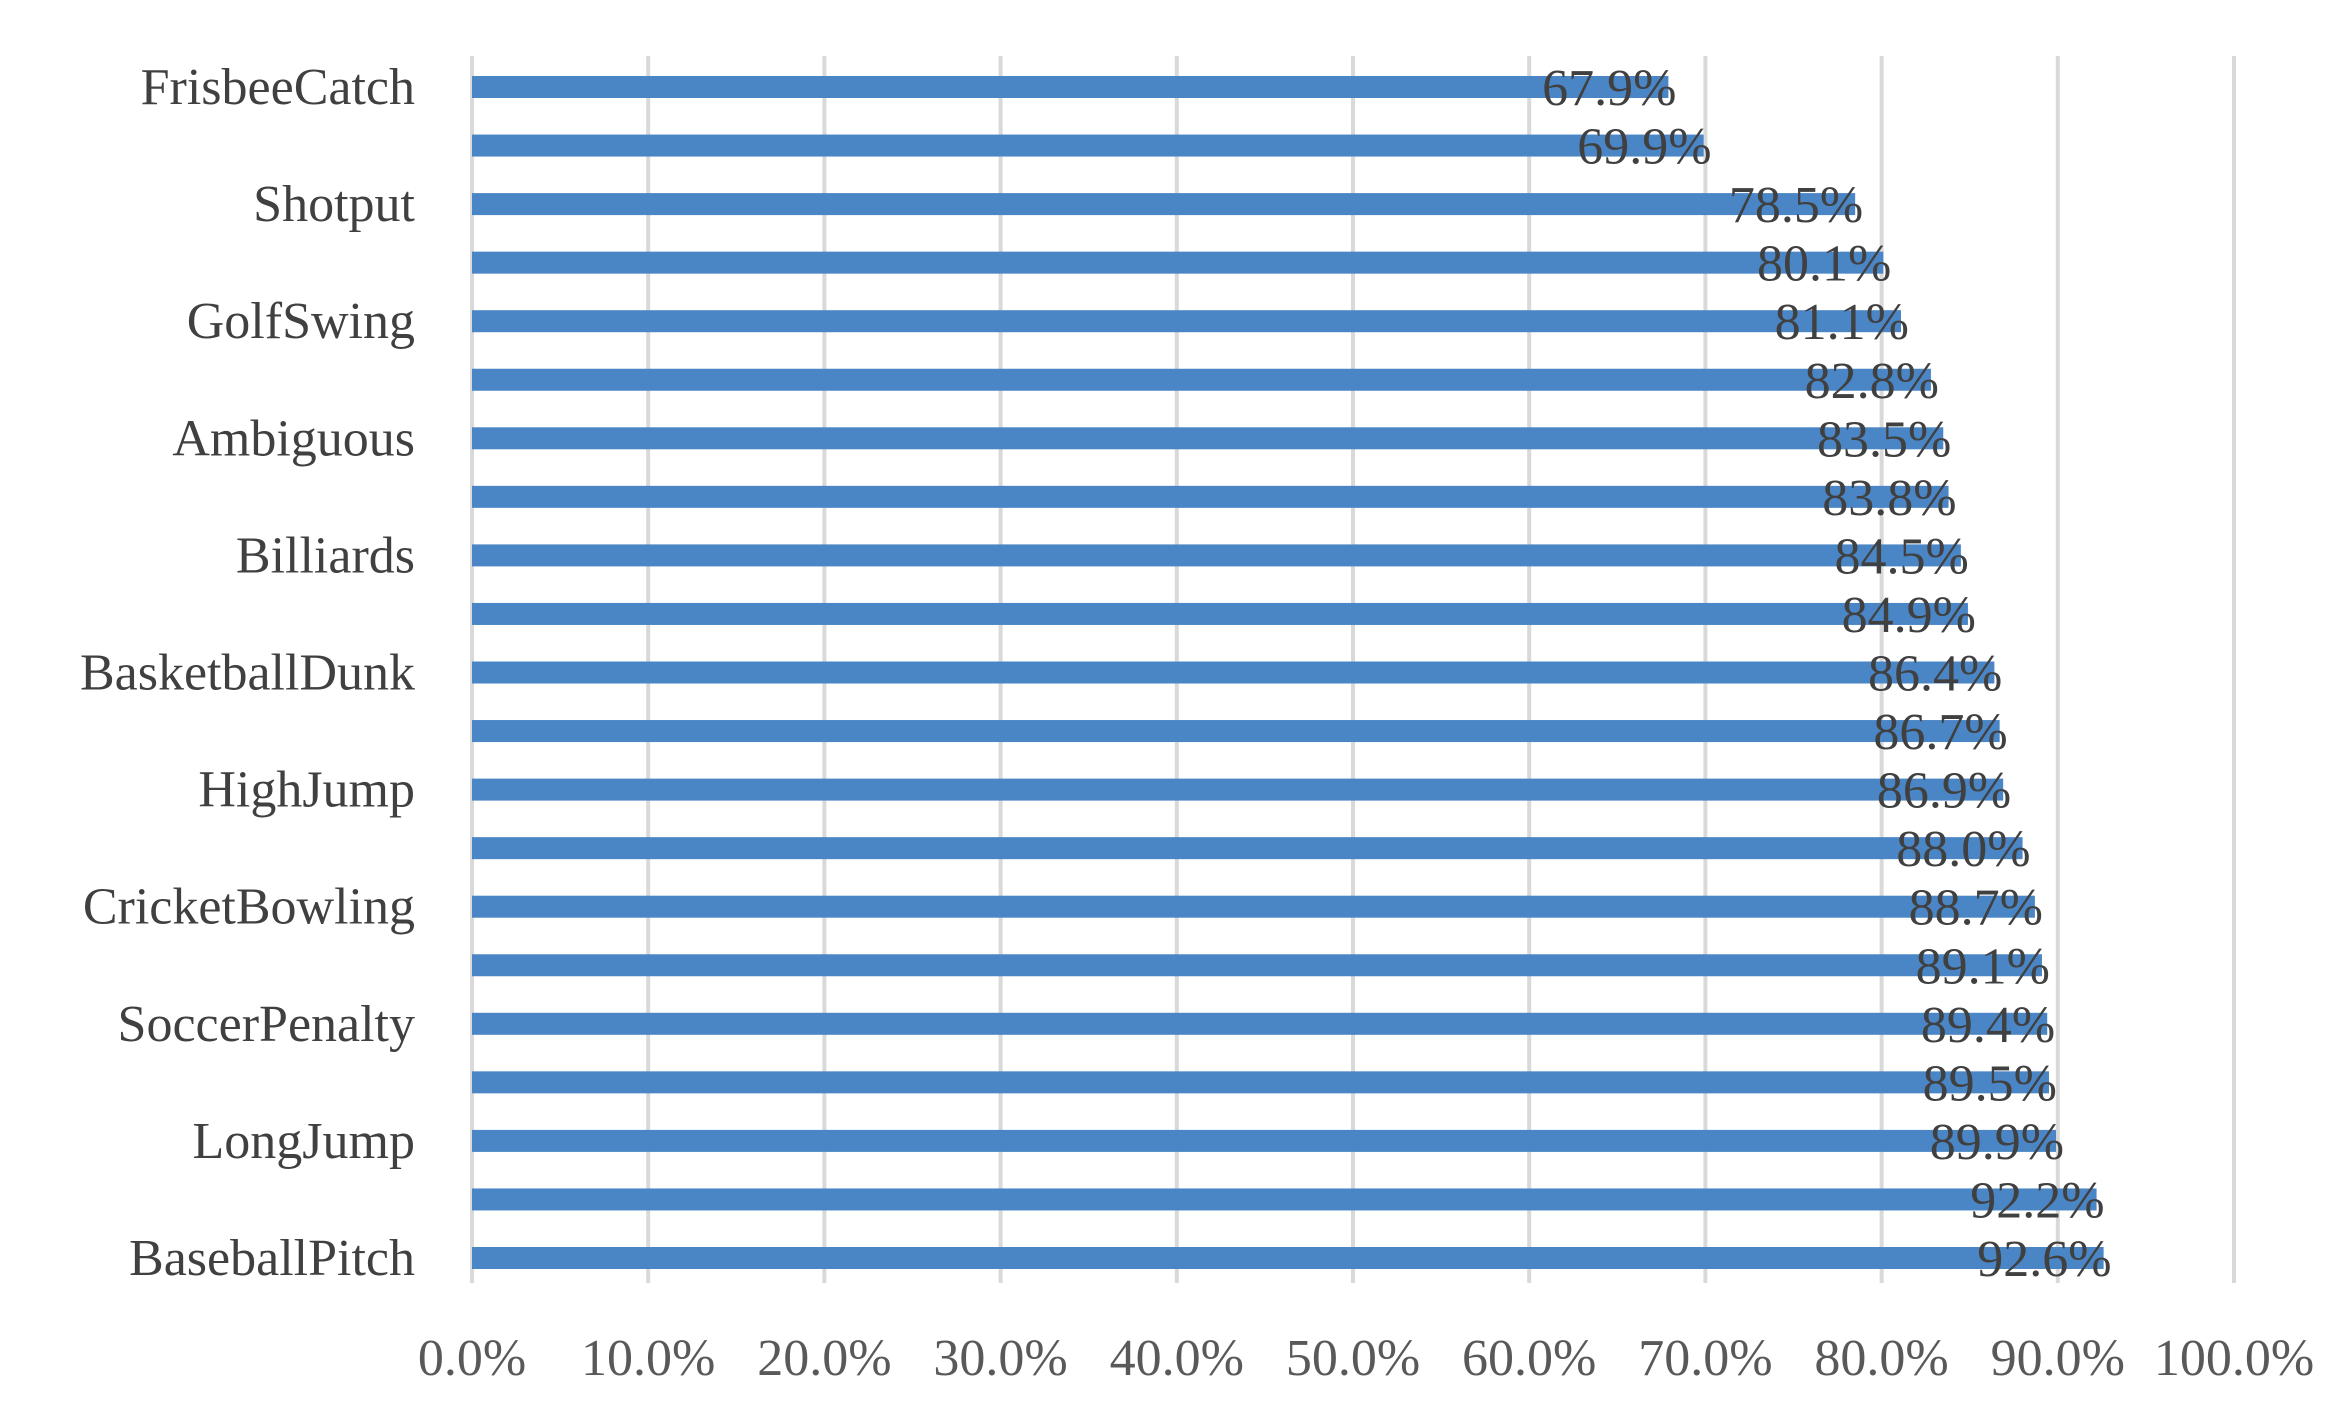 This screenshot has width=2346, height=1411. Describe the element at coordinates (2044, 1259) in the screenshot. I see `data-label: 92.6%` at that location.